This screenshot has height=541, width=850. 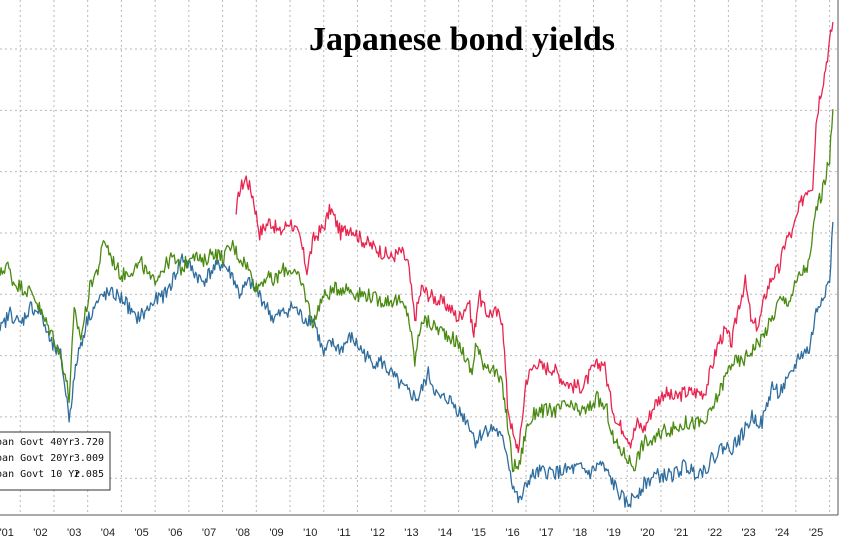 I want to click on x-tick-label: '17, so click(x=546, y=533).